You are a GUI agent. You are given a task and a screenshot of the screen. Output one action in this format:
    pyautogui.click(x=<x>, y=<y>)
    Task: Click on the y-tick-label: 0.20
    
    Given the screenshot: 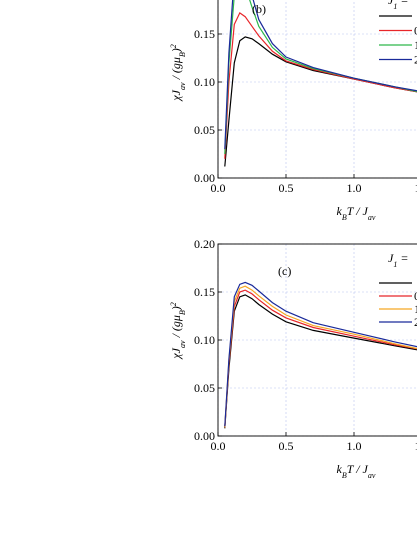 What is the action you would take?
    pyautogui.click(x=204, y=244)
    